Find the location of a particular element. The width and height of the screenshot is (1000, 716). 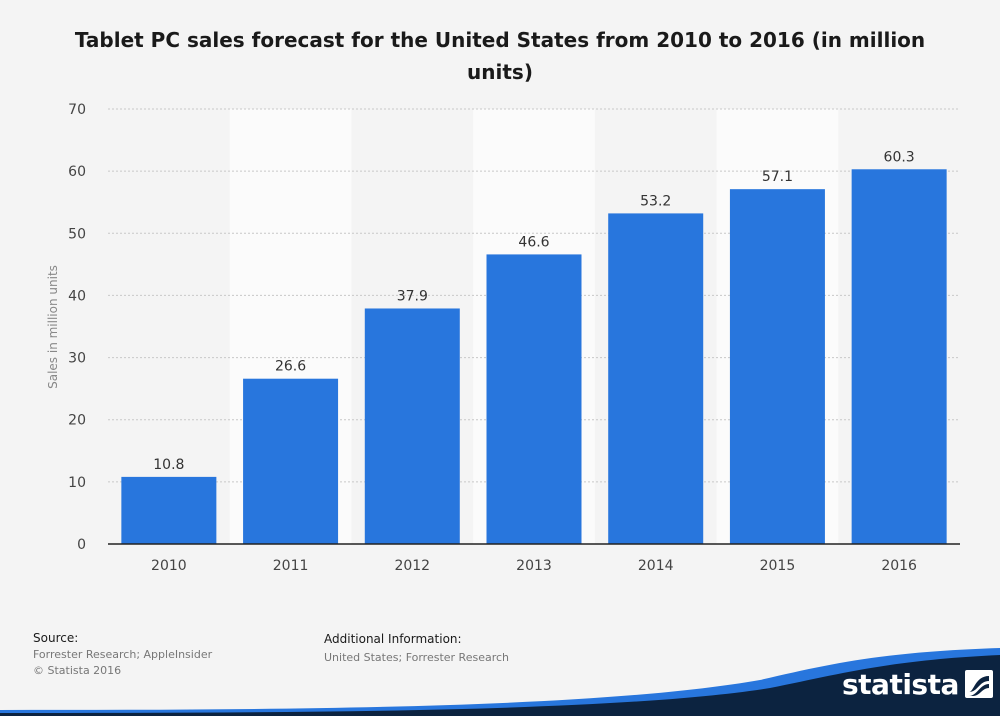

x-tick-label: 2014 is located at coordinates (656, 566).